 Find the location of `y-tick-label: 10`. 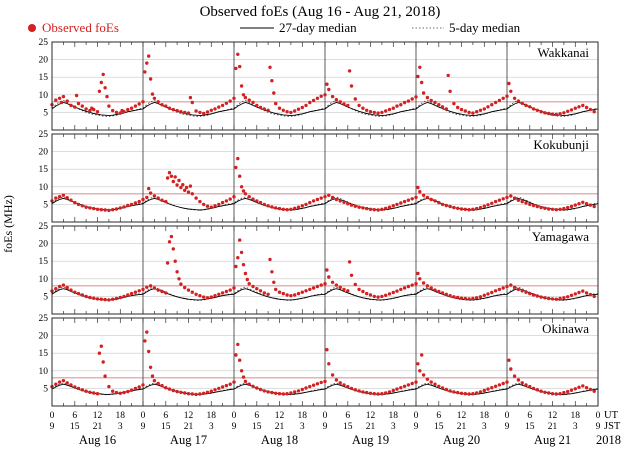

y-tick-label: 10 is located at coordinates (44, 372).